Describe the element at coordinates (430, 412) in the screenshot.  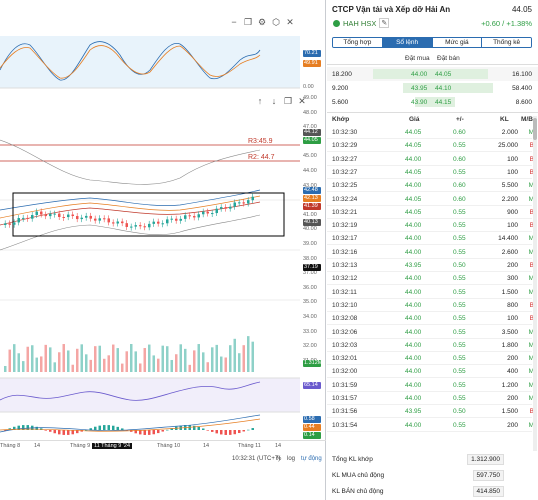
I see `trade-row: 10:31:56 43.95 0.50 1.500 B` at that location.